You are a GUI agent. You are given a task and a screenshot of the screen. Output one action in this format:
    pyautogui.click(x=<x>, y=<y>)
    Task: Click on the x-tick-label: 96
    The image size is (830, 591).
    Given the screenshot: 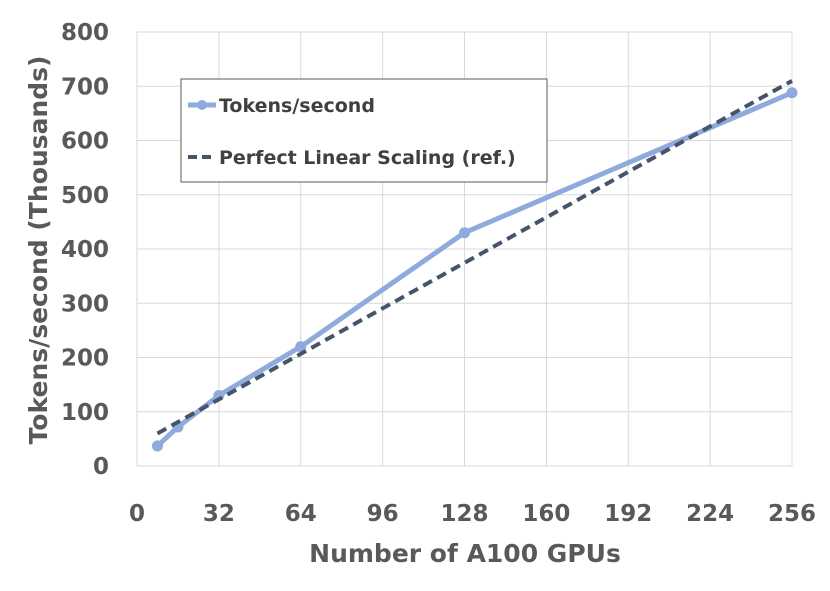 What is the action you would take?
    pyautogui.click(x=383, y=514)
    